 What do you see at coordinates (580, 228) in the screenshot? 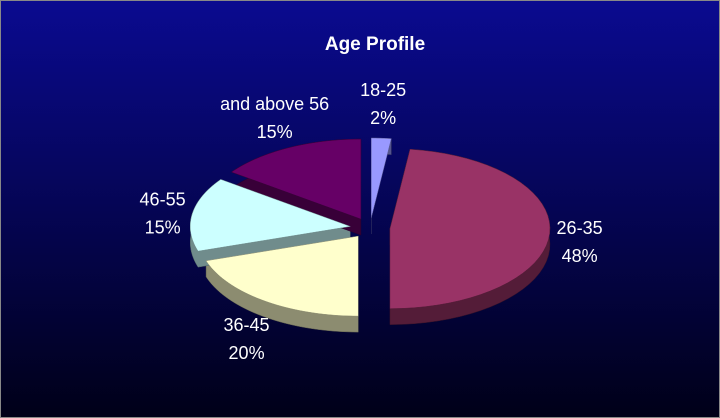
I see `slice-label: 26-35` at bounding box center [580, 228].